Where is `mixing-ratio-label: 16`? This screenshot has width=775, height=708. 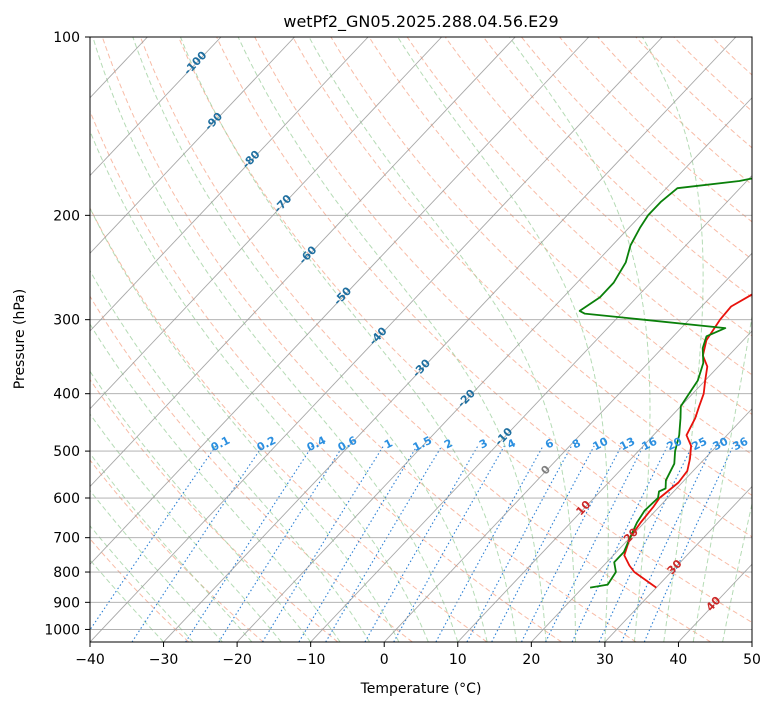
mixing-ratio-label: 16 is located at coordinates (650, 444).